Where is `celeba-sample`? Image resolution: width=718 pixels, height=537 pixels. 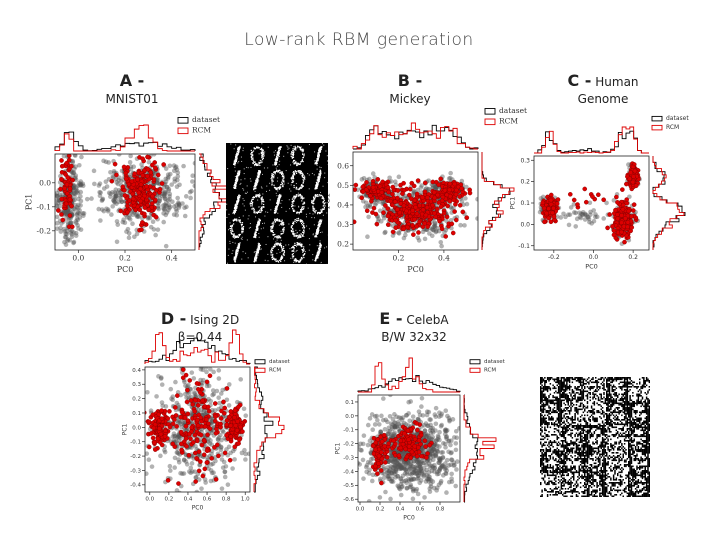 celeba-sample is located at coordinates (617, 437).